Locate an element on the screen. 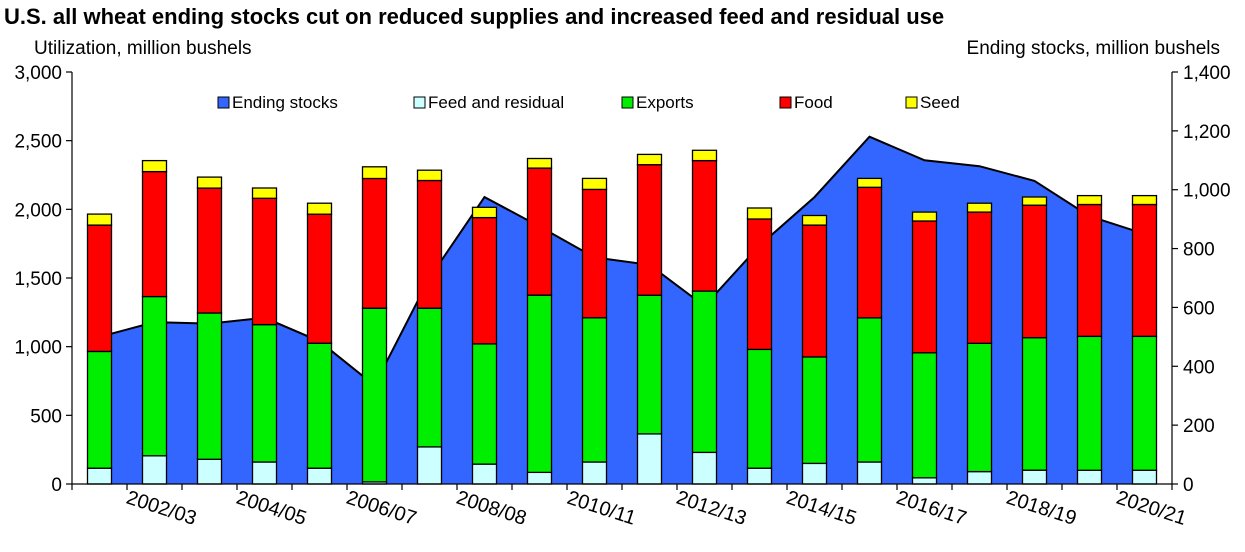  x-tick-label: 2012/13 is located at coordinates (712, 508).